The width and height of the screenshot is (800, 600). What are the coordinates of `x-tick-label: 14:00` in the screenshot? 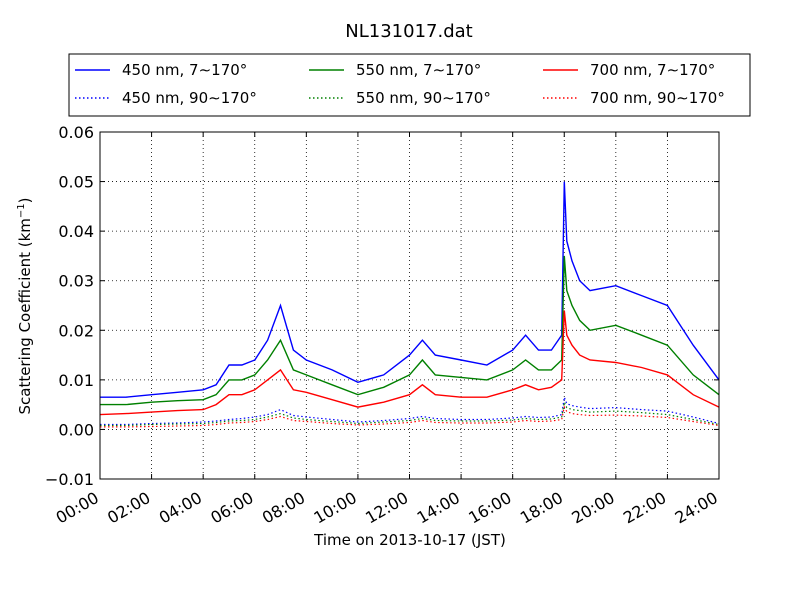 It's located at (438, 508).